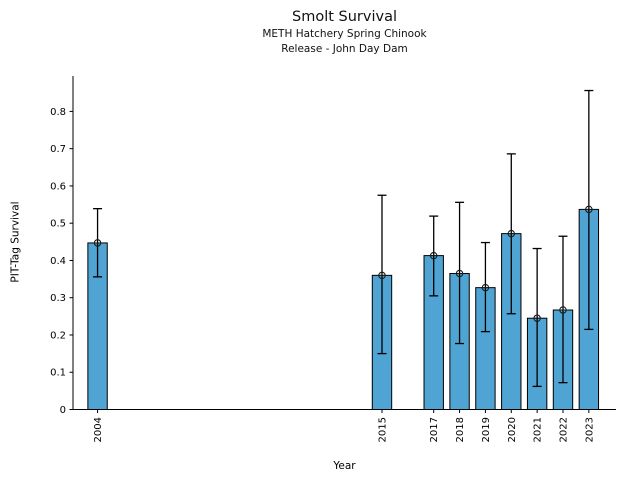  I want to click on x-tick-label: 2017, so click(434, 429).